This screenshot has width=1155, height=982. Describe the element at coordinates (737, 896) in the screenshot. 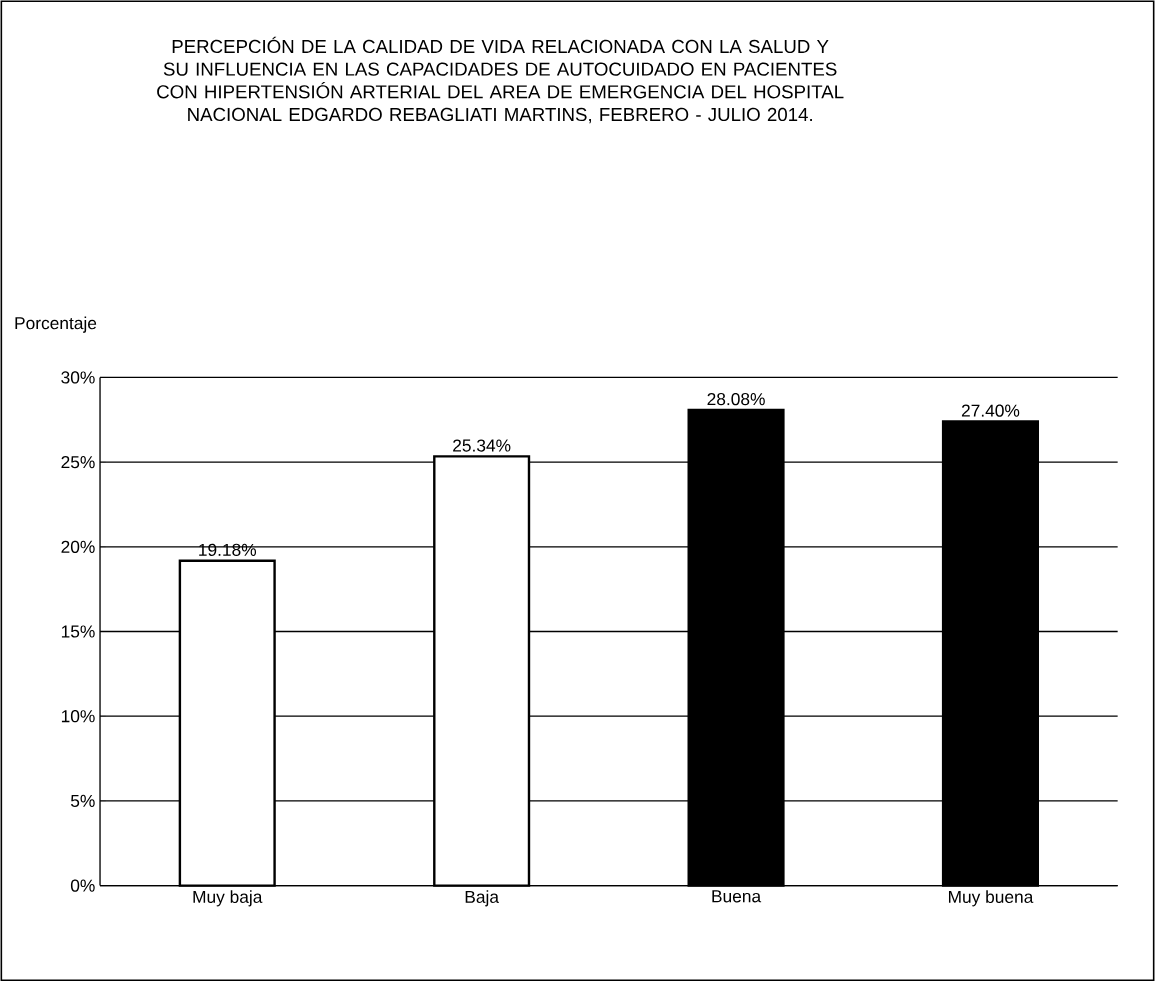

I see `x-tick-label: Buena` at that location.